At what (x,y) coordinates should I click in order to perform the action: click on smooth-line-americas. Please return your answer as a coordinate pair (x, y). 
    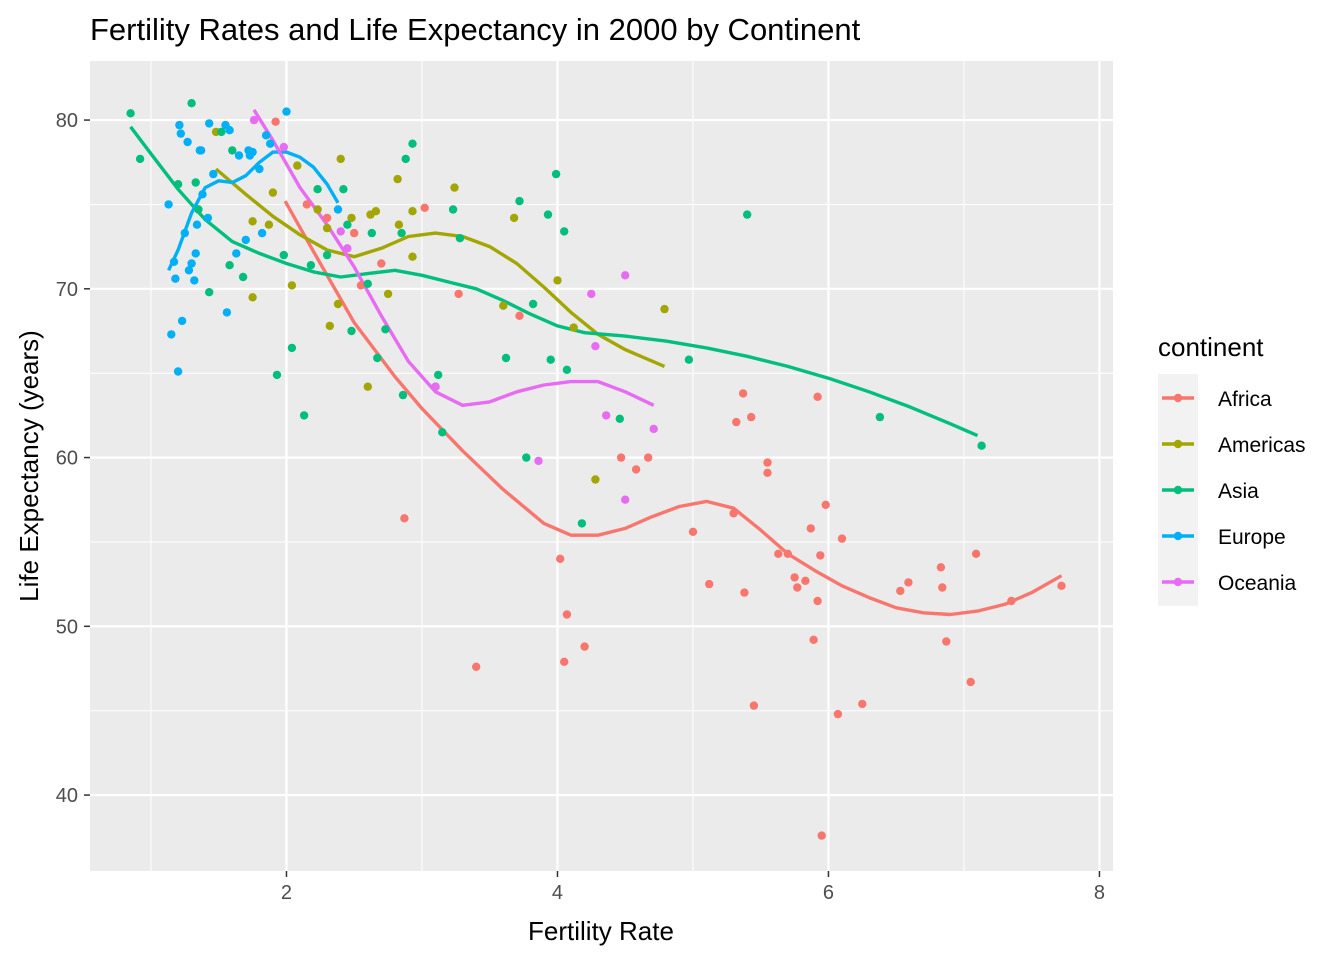
    Looking at the image, I should click on (440, 267).